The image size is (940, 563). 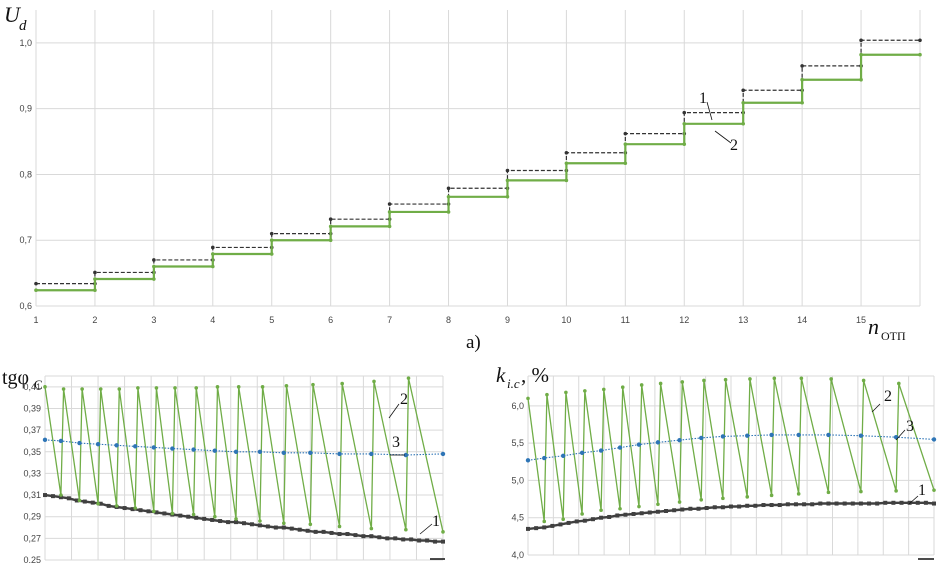 I want to click on chart-a-ylabel: U, so click(x=13, y=14).